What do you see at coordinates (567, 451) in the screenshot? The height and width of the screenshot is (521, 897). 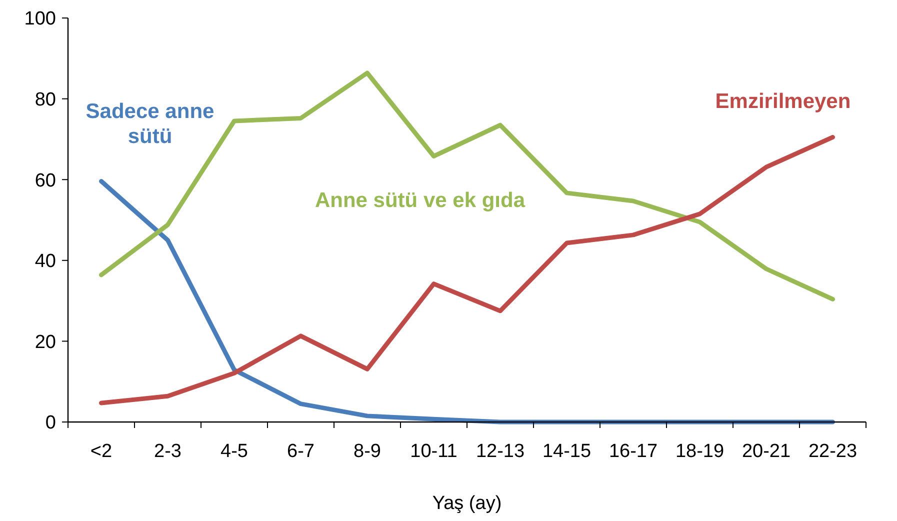 I see `x-tick-label: 14-15` at bounding box center [567, 451].